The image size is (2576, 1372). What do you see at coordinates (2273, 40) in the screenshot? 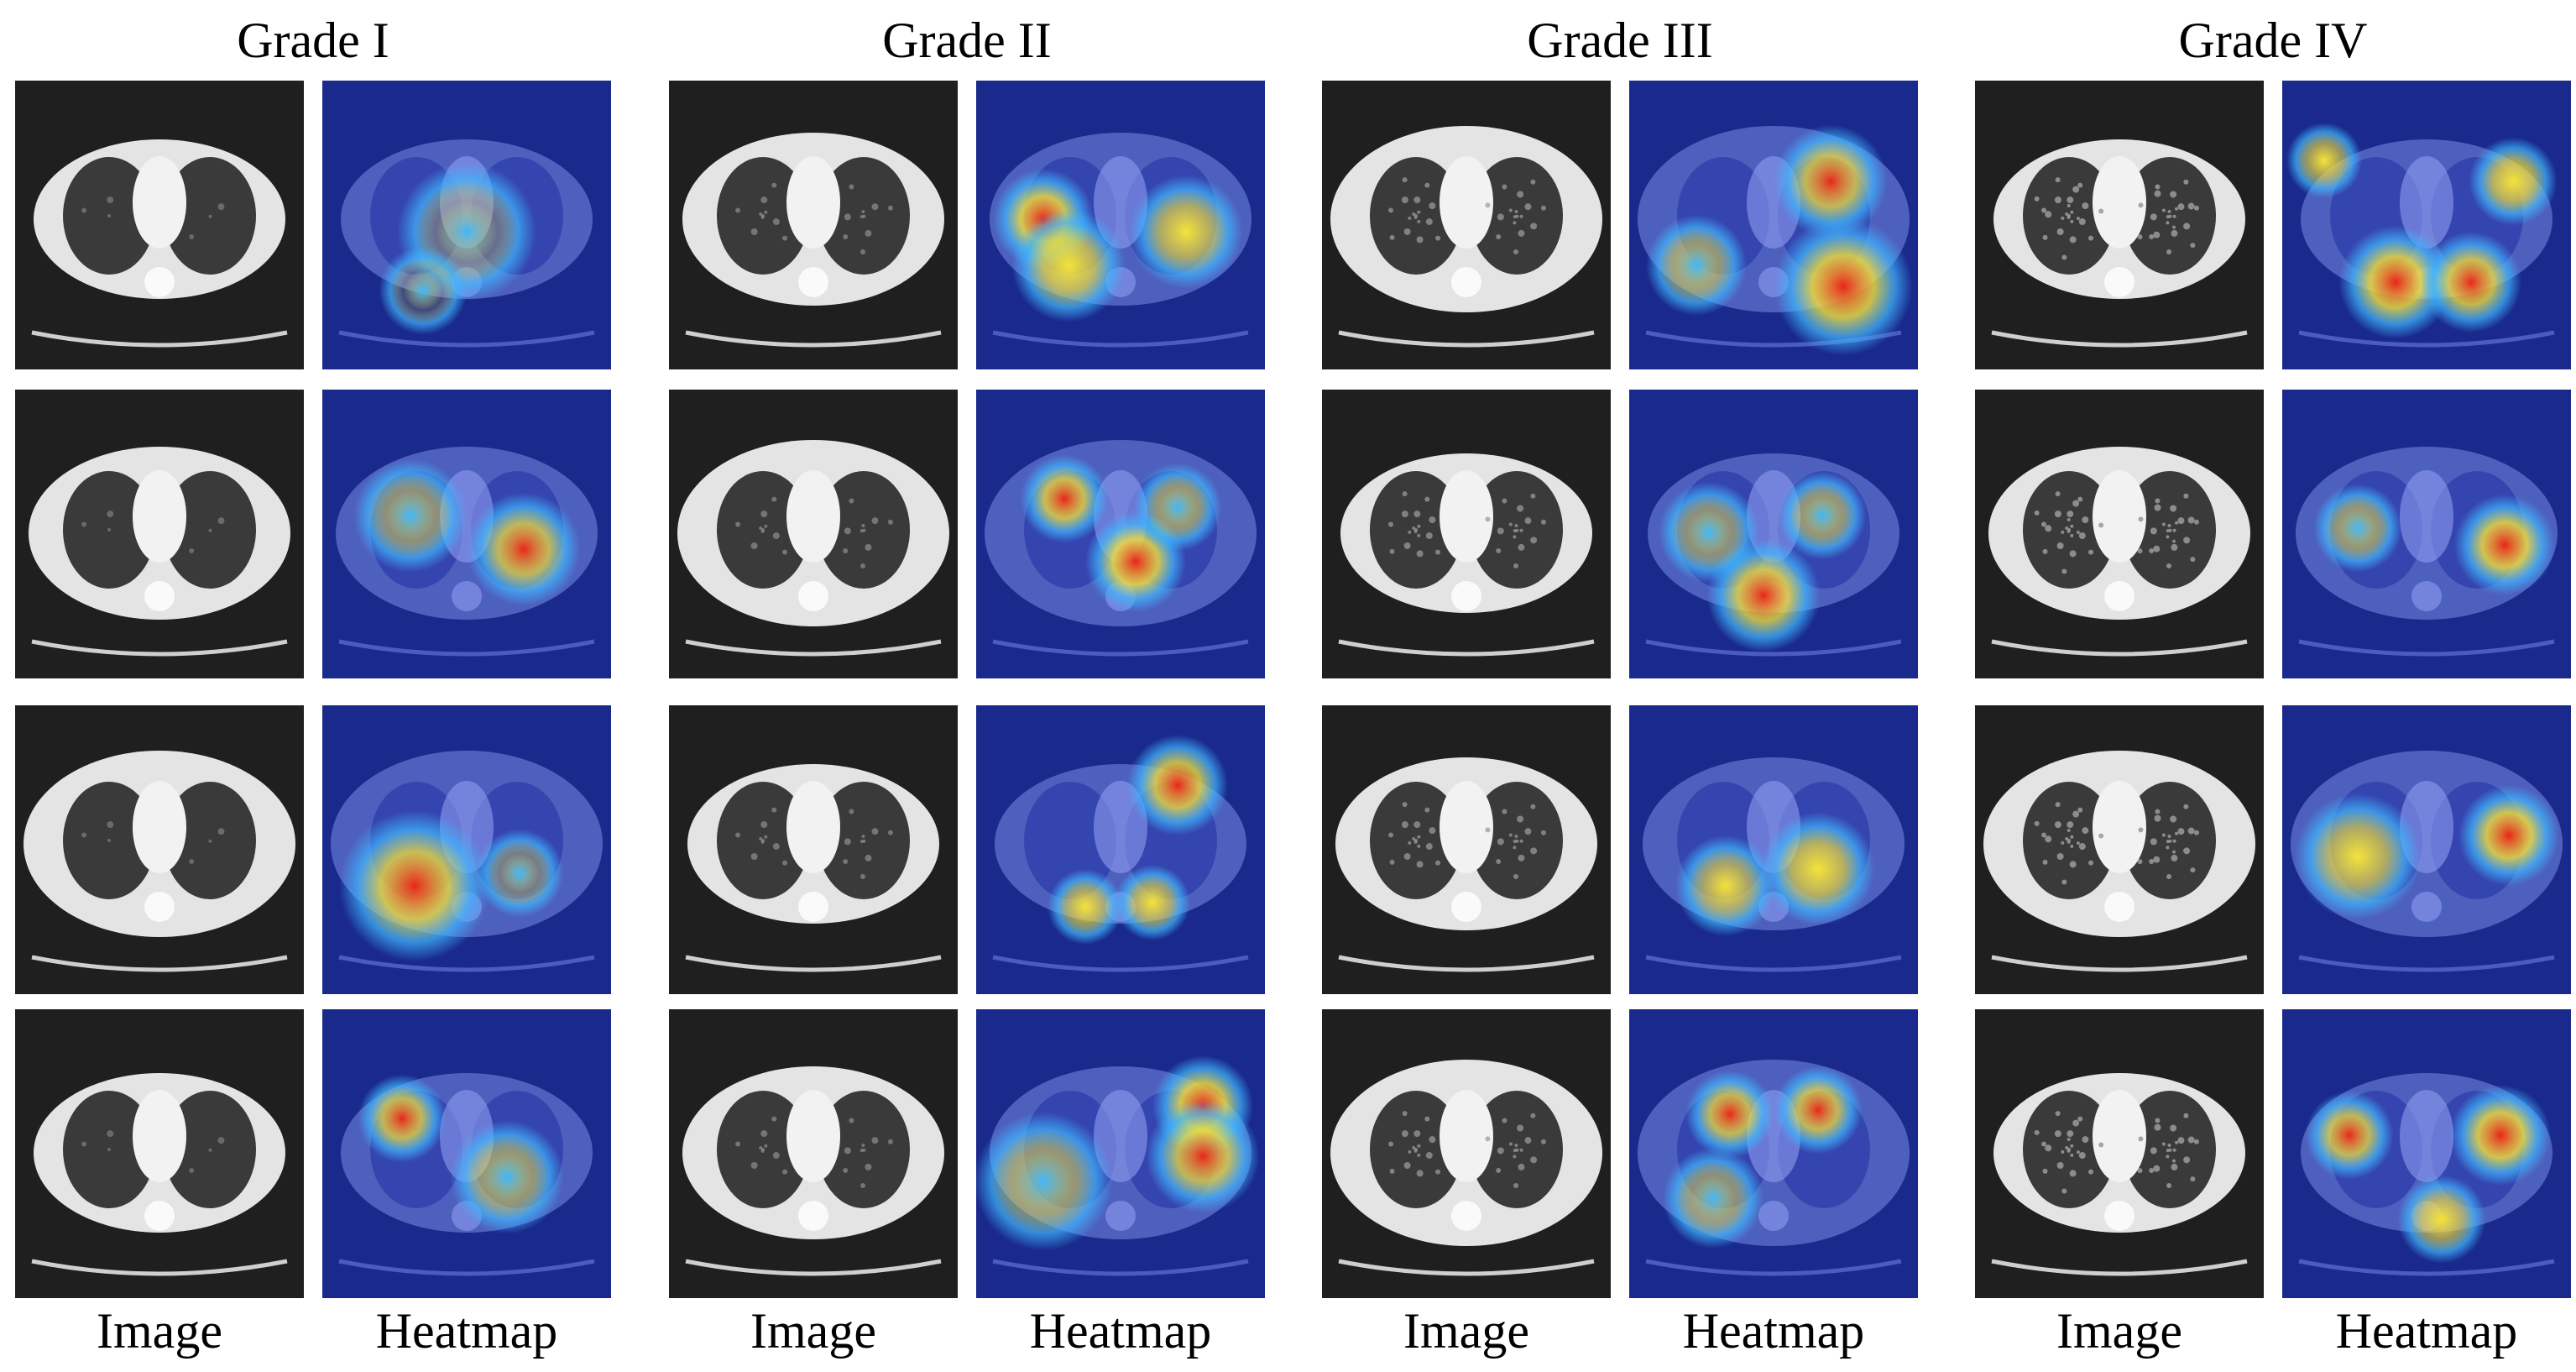
I see `grade-title: Grade IV` at bounding box center [2273, 40].